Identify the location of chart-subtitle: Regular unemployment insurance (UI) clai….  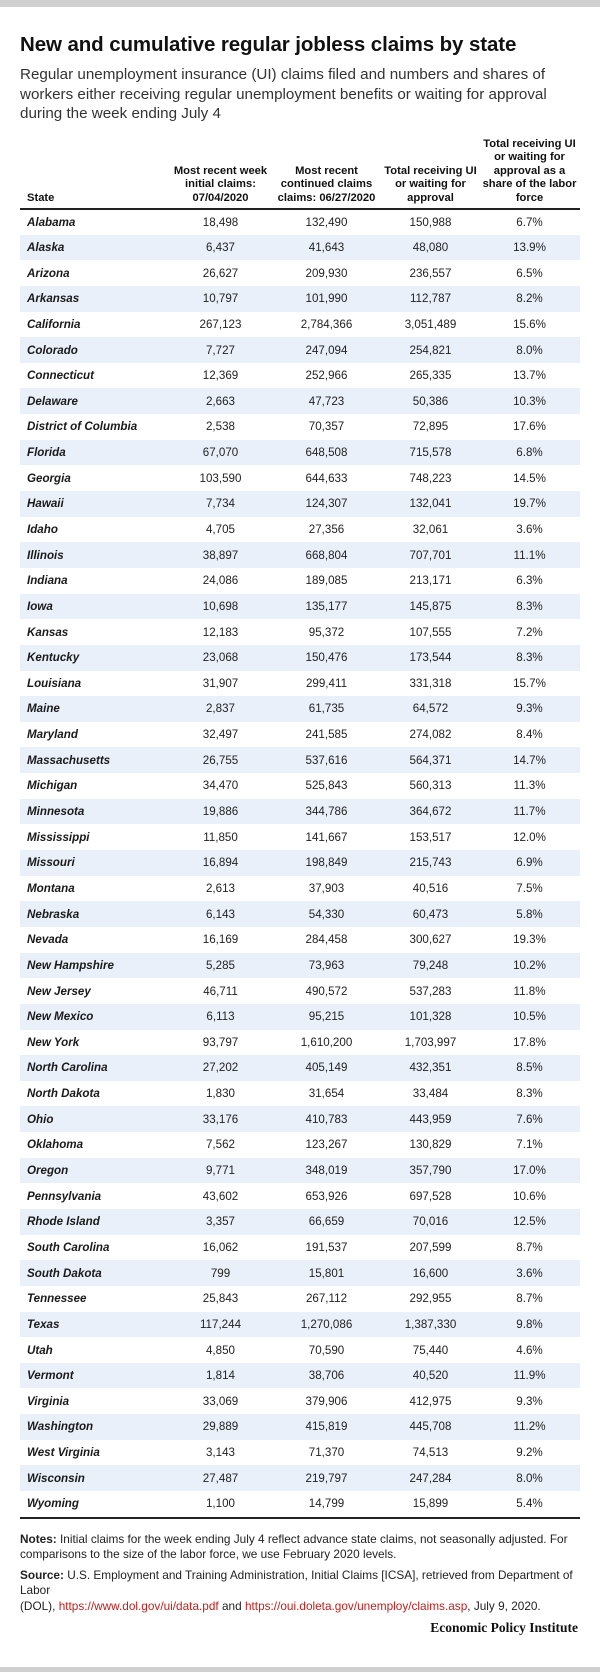
(283, 94).